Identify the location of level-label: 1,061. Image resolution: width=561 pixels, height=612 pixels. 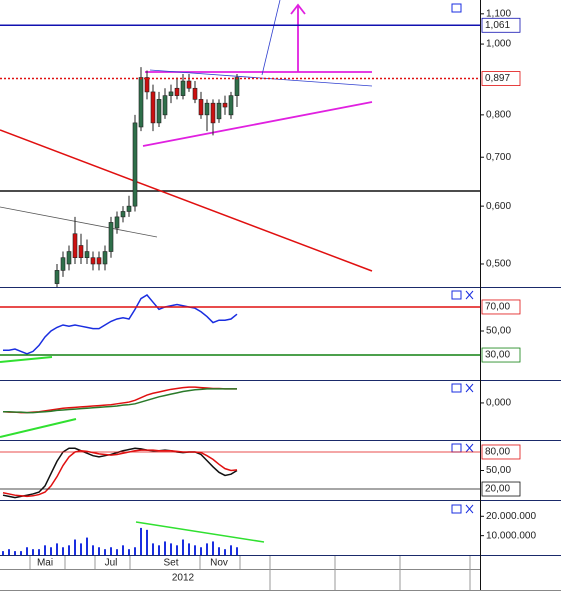
(497, 25).